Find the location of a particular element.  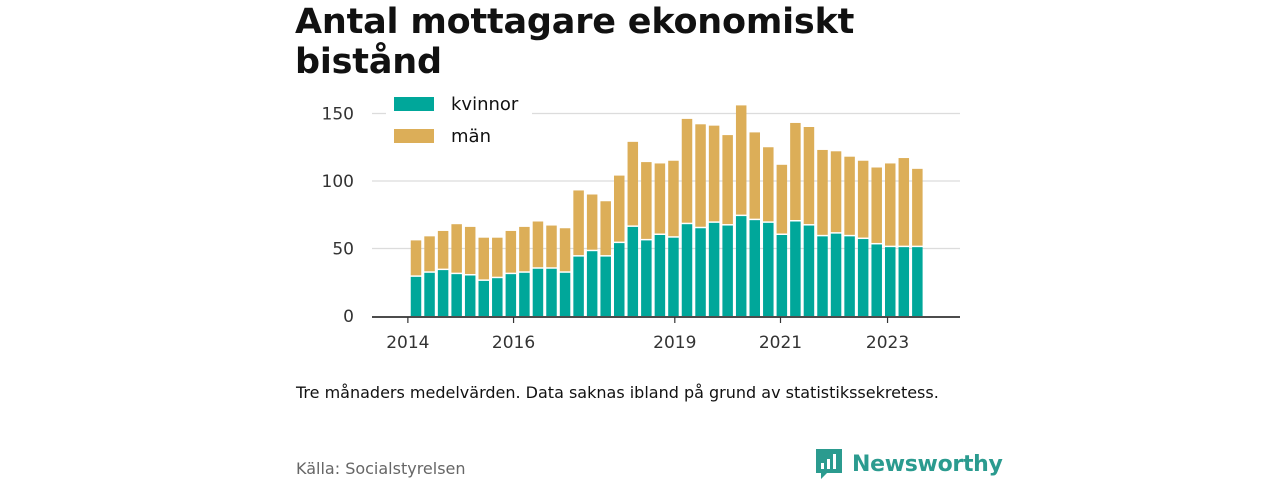

legend-label: kvinnor is located at coordinates (485, 104).